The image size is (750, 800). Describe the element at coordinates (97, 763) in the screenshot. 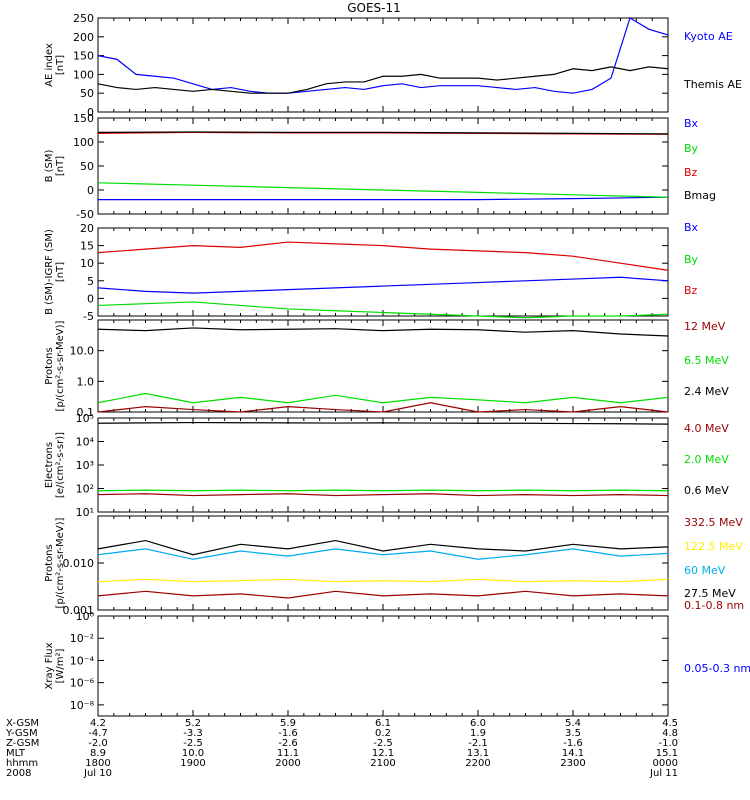

I see `footer-value: 1800` at that location.